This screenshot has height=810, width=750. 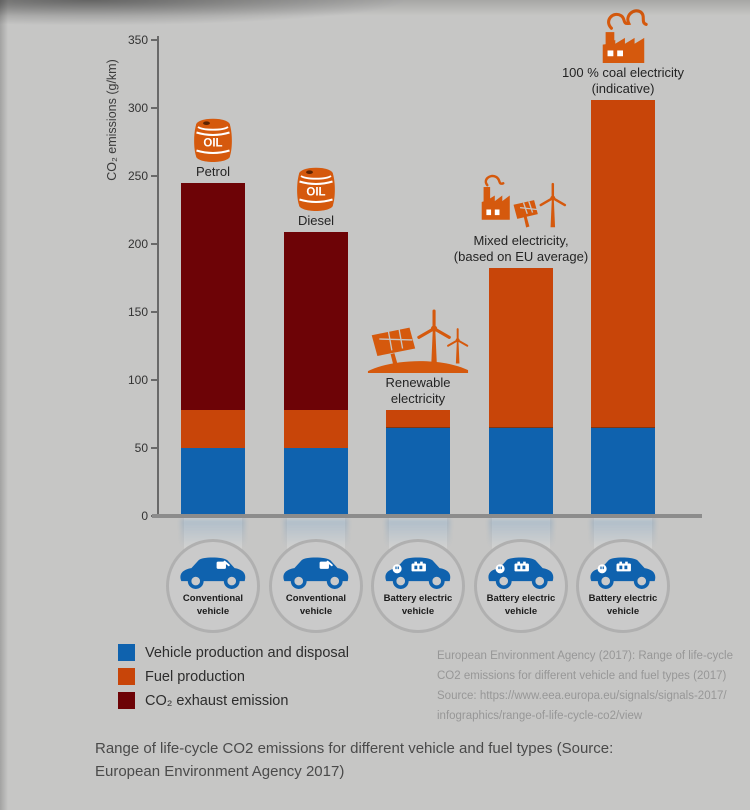 I want to click on y-tick-label: 150, so click(x=137, y=312).